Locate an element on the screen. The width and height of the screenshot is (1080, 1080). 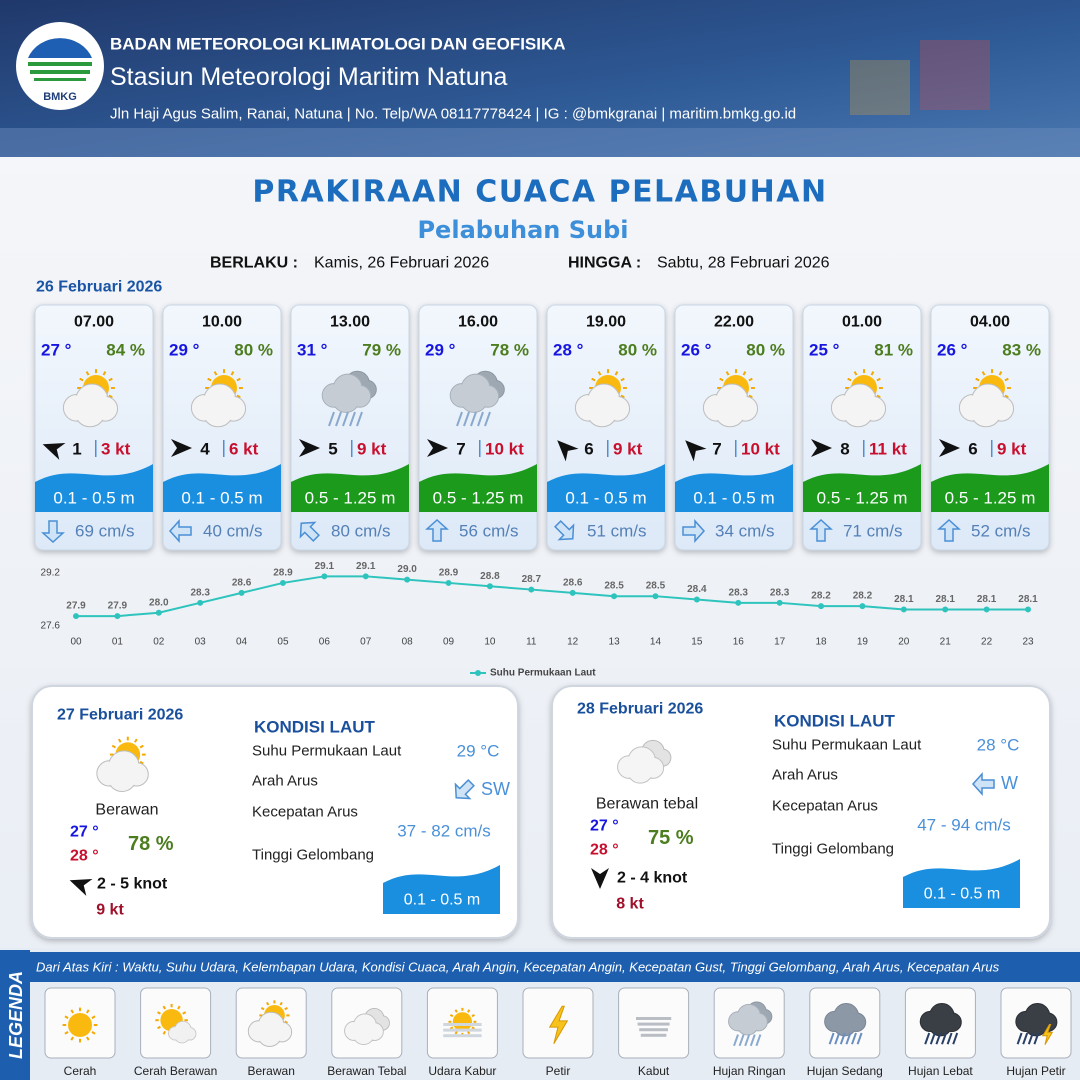
wind-speed: 1 is located at coordinates (76, 449).